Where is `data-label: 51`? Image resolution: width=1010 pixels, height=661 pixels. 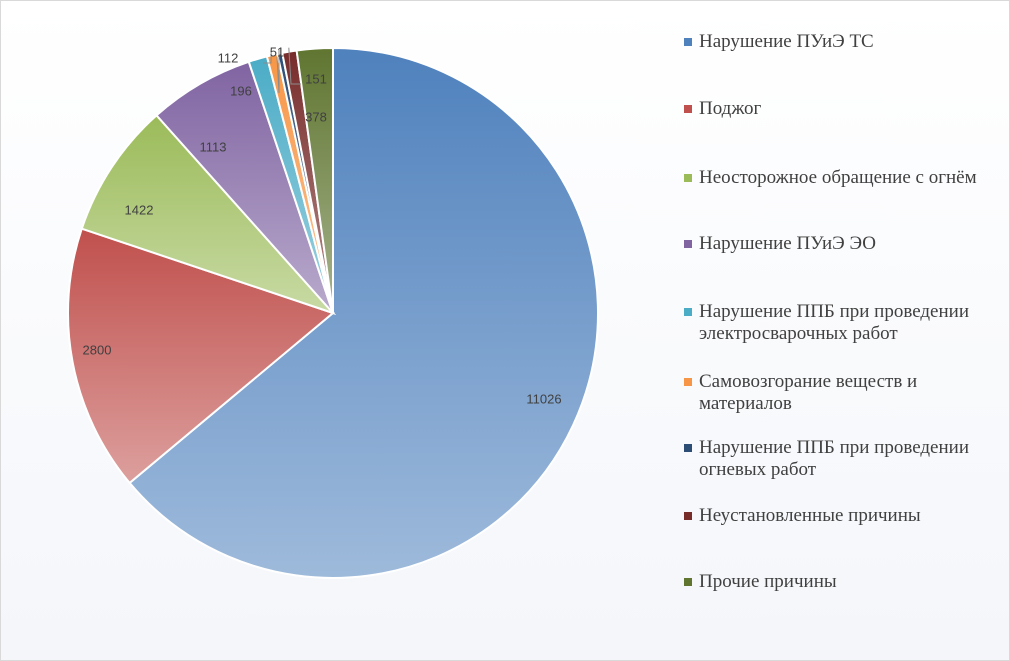 data-label: 51 is located at coordinates (277, 51).